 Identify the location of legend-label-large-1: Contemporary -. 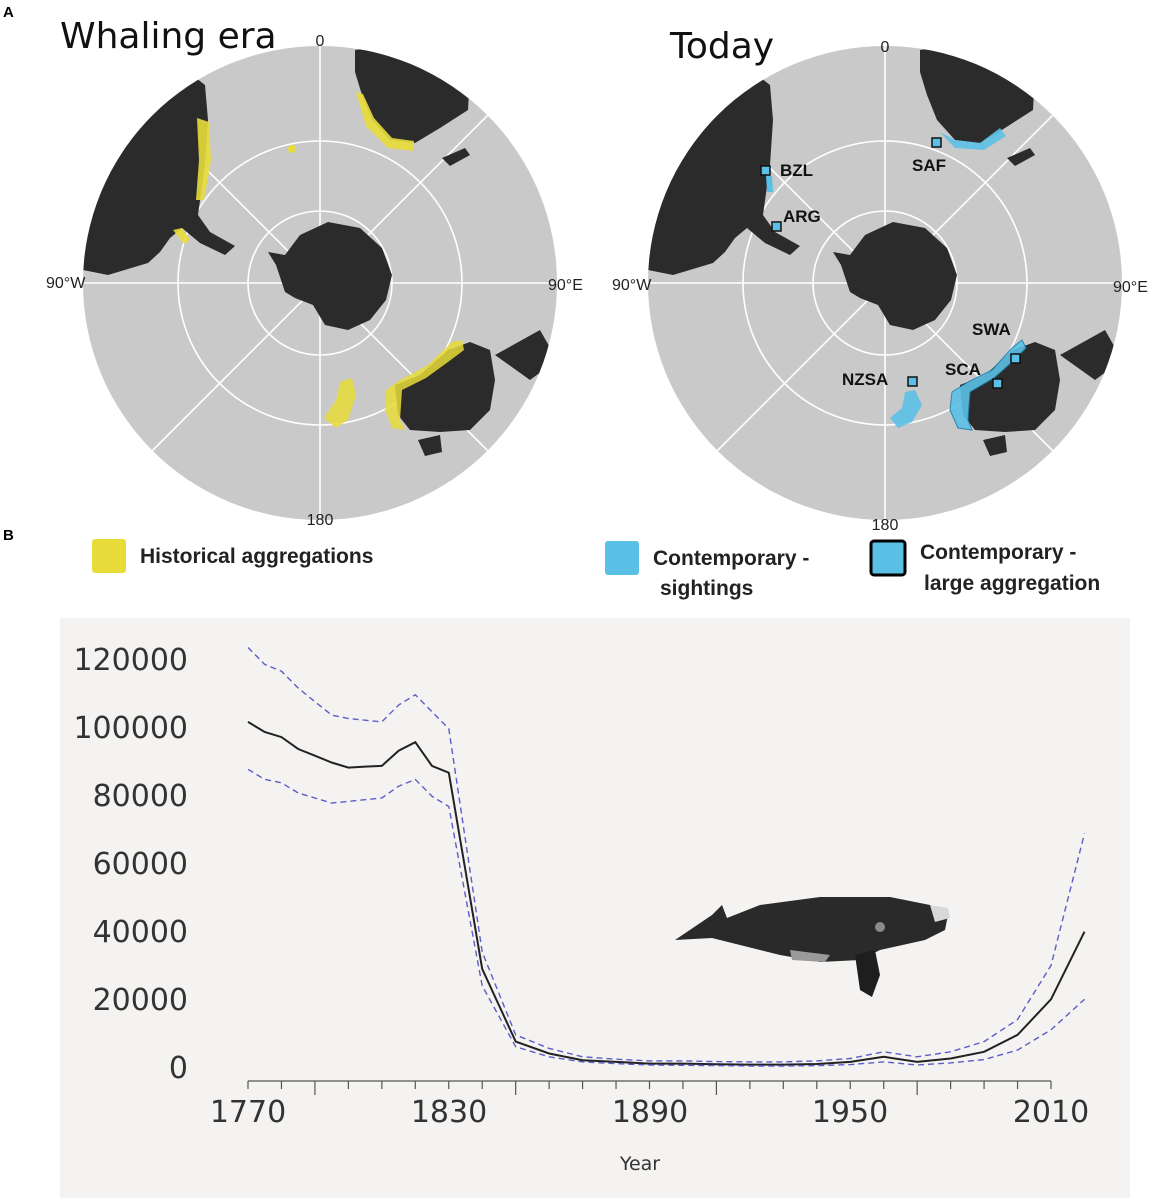
(998, 552).